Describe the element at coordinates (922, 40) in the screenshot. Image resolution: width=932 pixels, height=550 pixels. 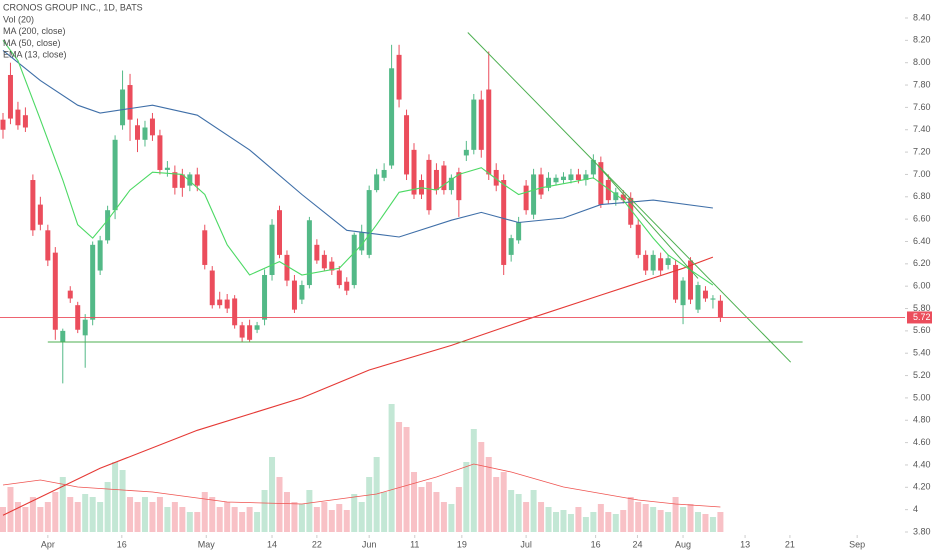
I see `y-tick-label: 8.20` at that location.